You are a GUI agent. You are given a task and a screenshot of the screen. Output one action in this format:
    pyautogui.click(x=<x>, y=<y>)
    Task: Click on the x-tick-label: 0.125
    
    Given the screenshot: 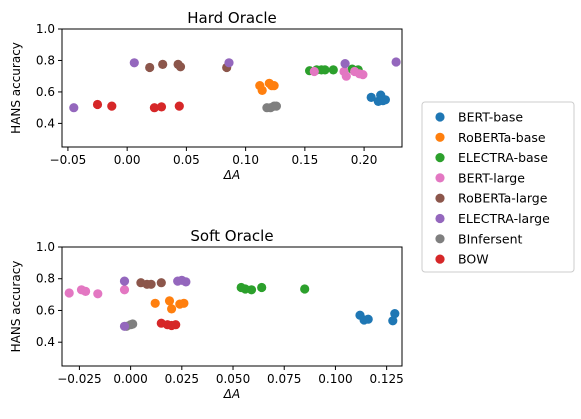 What is the action you would take?
    pyautogui.click(x=386, y=379)
    